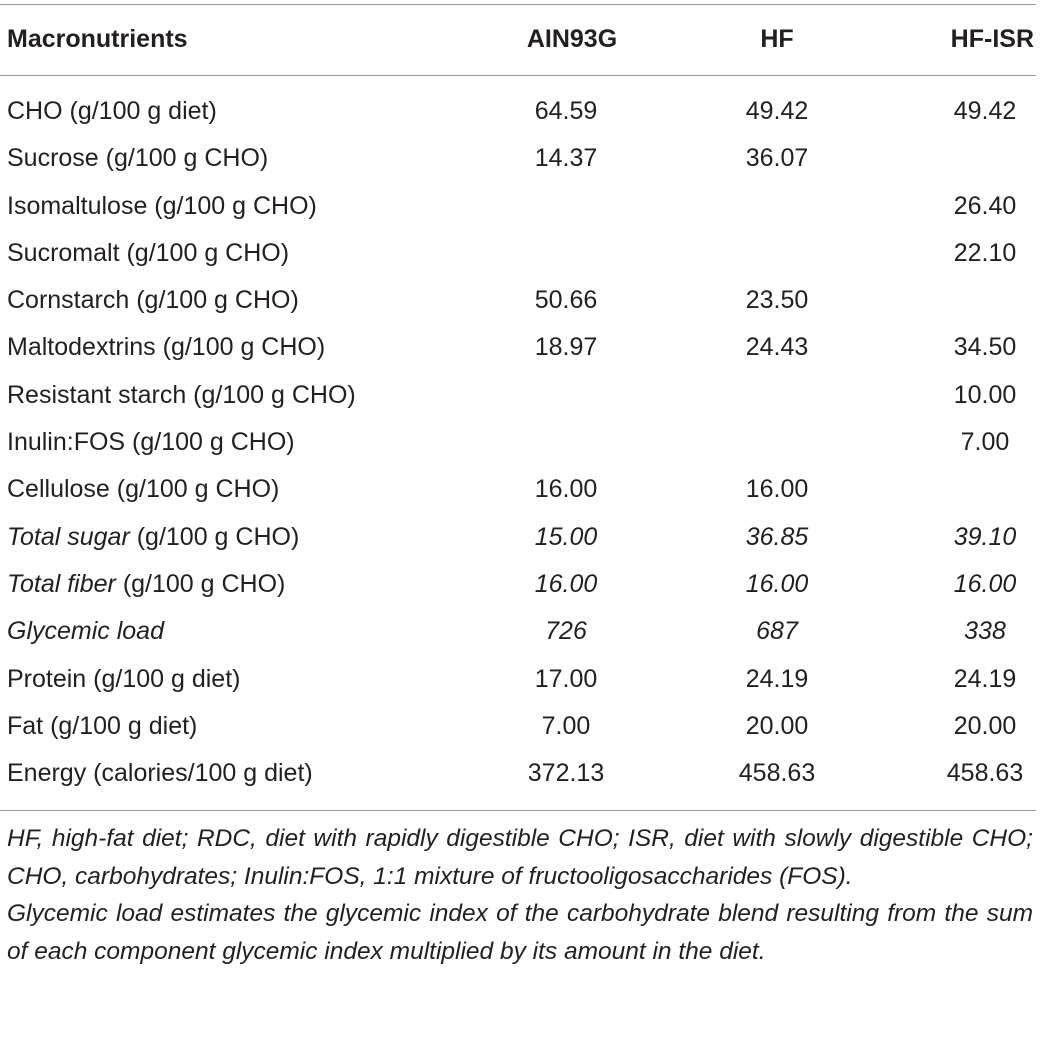 This screenshot has height=1041, width=1041. Describe the element at coordinates (777, 158) in the screenshot. I see `row-value-hf: 36.07` at that location.